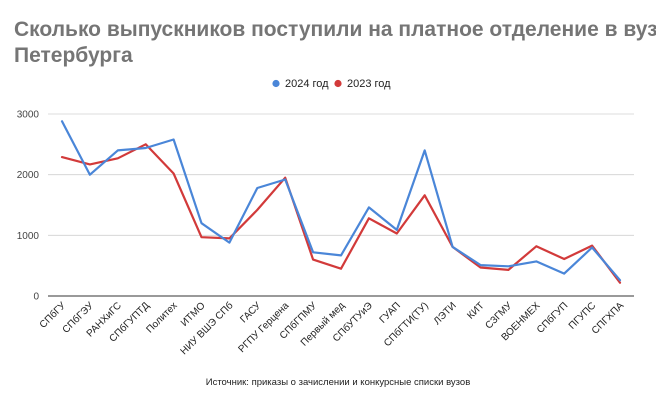  I want to click on x-tick-label: ГУАП, so click(390, 312).